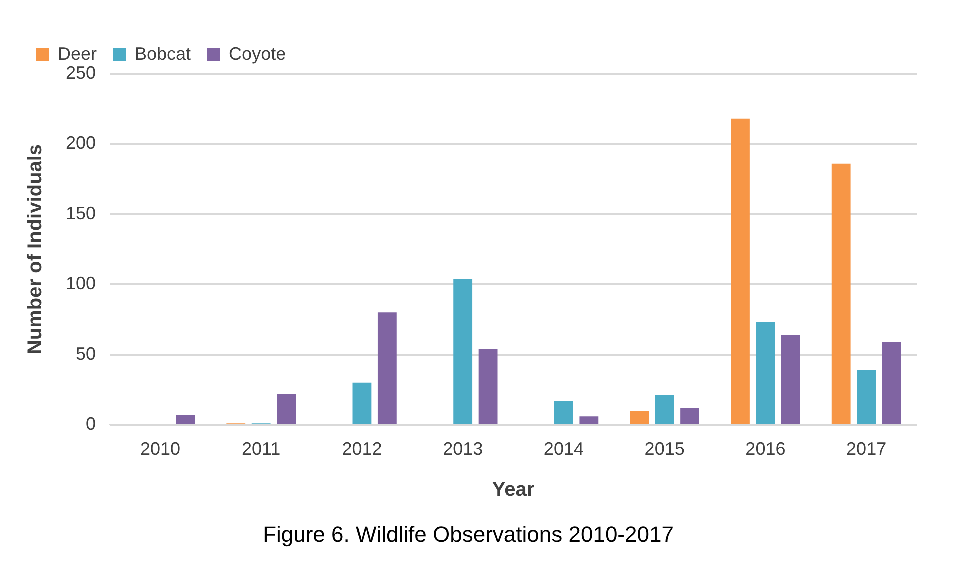  I want to click on y-tick-label: 50, so click(86, 354).